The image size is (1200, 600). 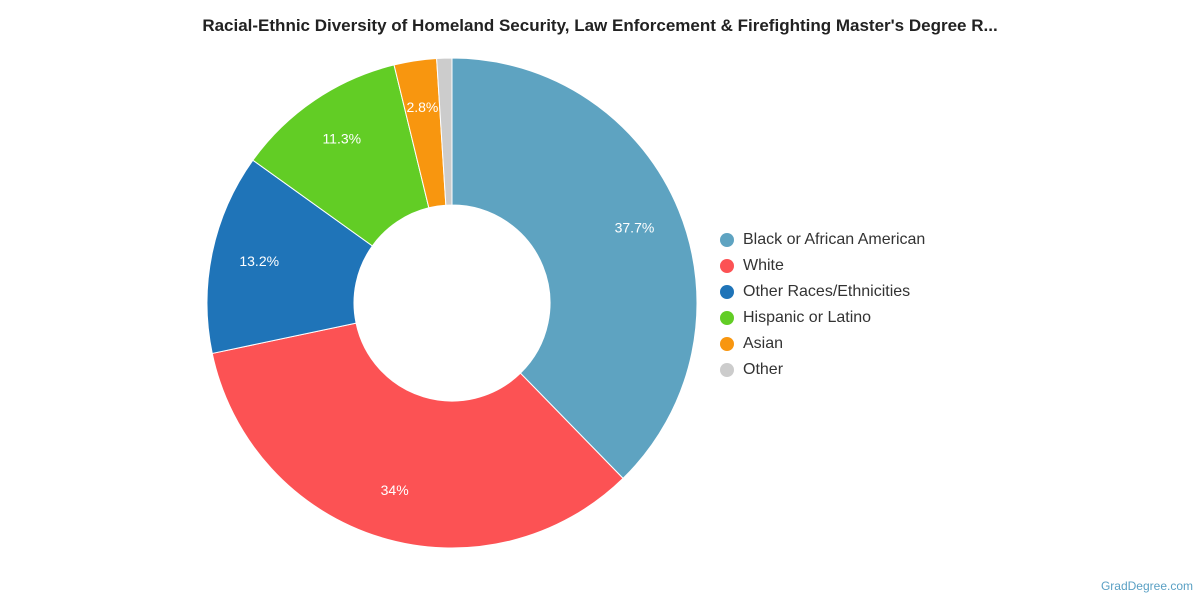 What do you see at coordinates (635, 227) in the screenshot?
I see `slice-label-0: 37.7%` at bounding box center [635, 227].